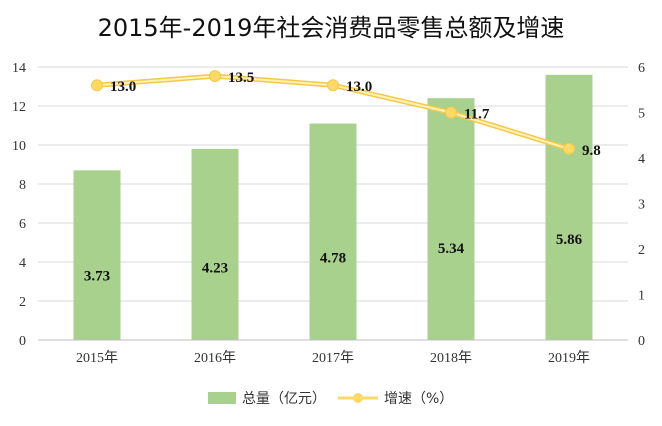 This screenshot has height=426, width=662. Describe the element at coordinates (641, 68) in the screenshot. I see `right-tick-label: 6` at that location.